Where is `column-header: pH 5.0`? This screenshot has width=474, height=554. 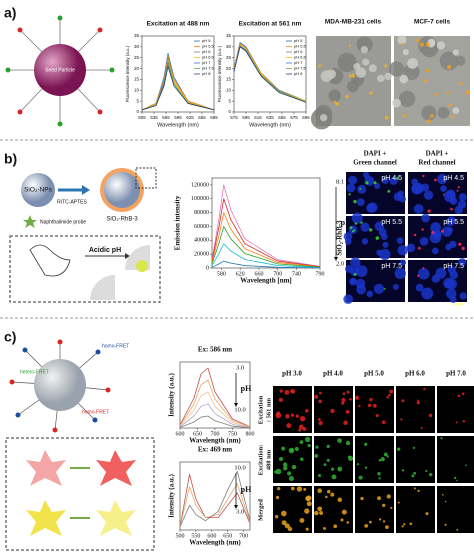 column-header: pH 5.0 is located at coordinates (374, 374).